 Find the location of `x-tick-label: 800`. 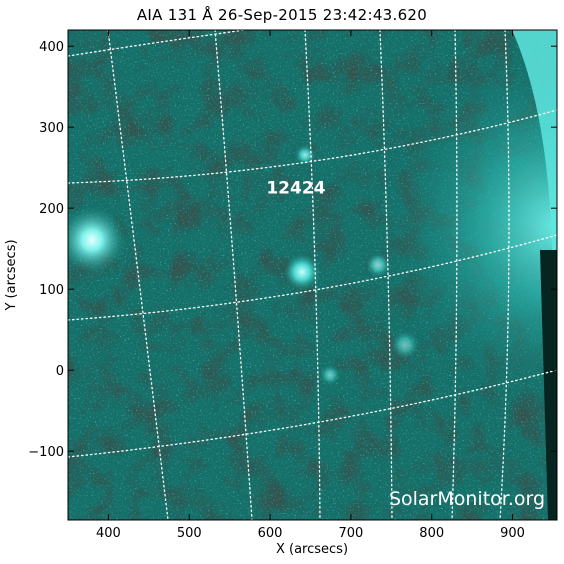

x-tick-label: 800 is located at coordinates (431, 533).